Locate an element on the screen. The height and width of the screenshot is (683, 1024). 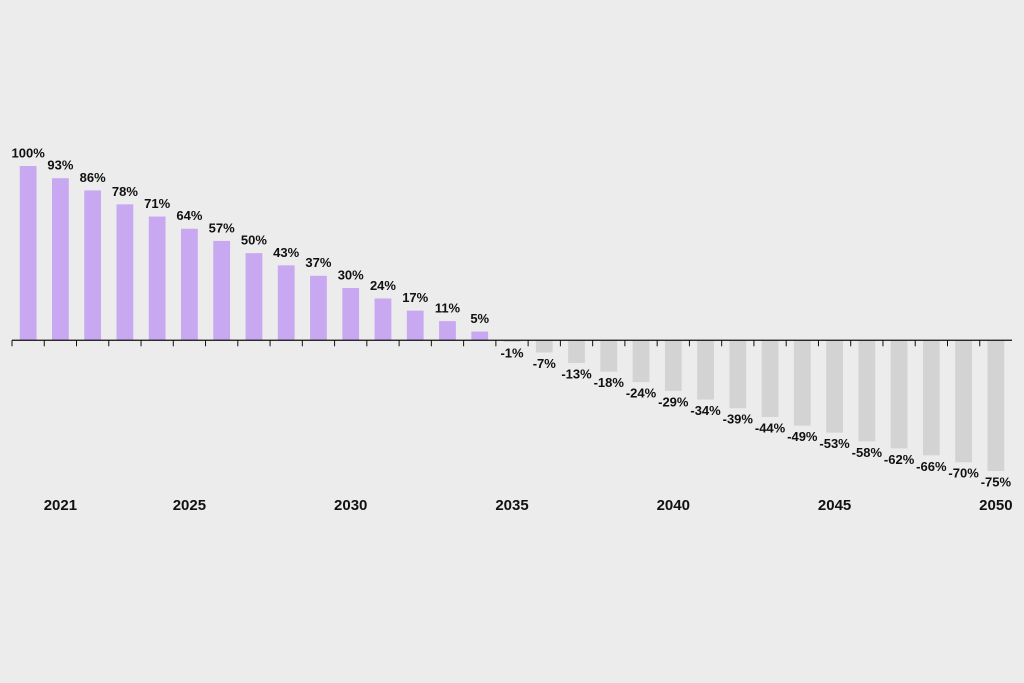
x-tick-label: 2021 is located at coordinates (60, 505).